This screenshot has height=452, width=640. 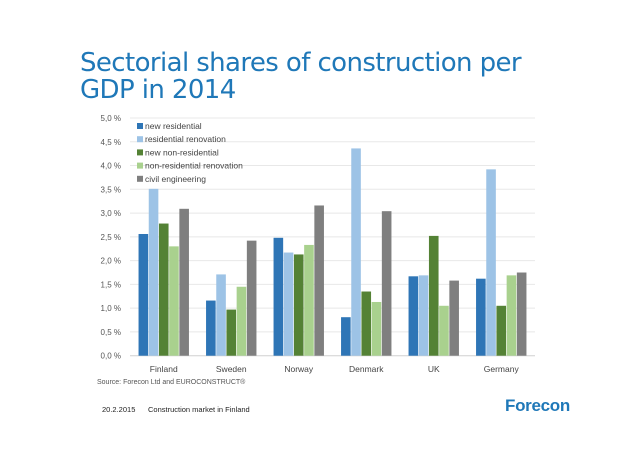 I want to click on bar-new-non-residential-germany, so click(x=501, y=330).